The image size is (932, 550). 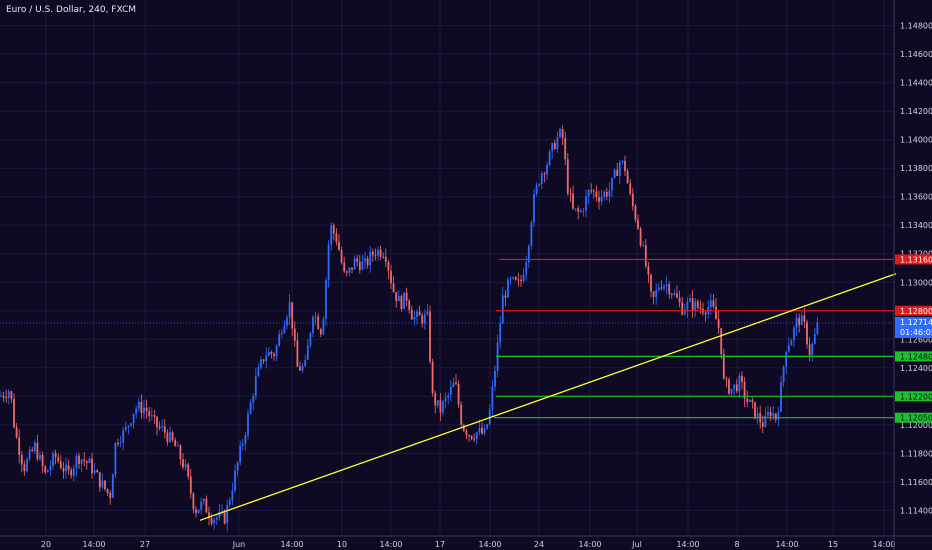 I want to click on x-tick-label: 17, so click(x=440, y=544).